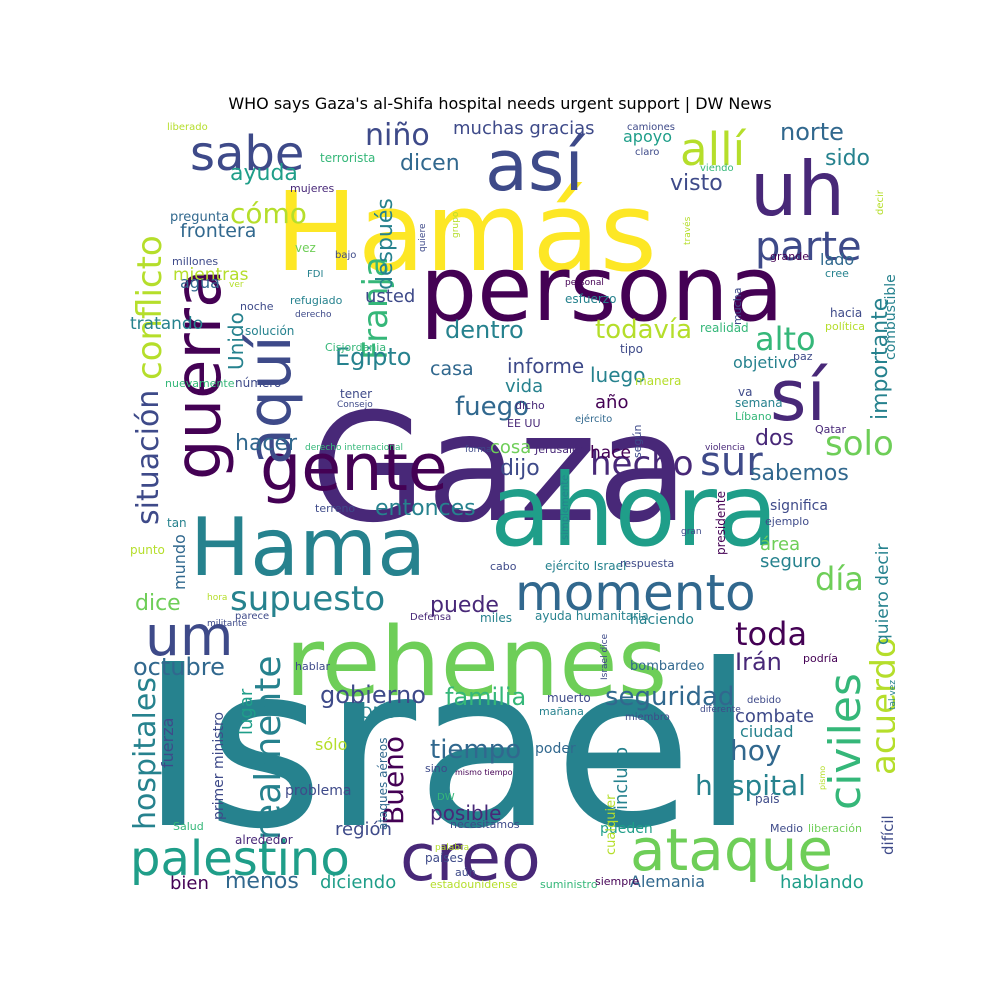 This screenshot has width=1000, height=1000. What do you see at coordinates (236, 341) in the screenshot?
I see `word-unido: Unido` at bounding box center [236, 341].